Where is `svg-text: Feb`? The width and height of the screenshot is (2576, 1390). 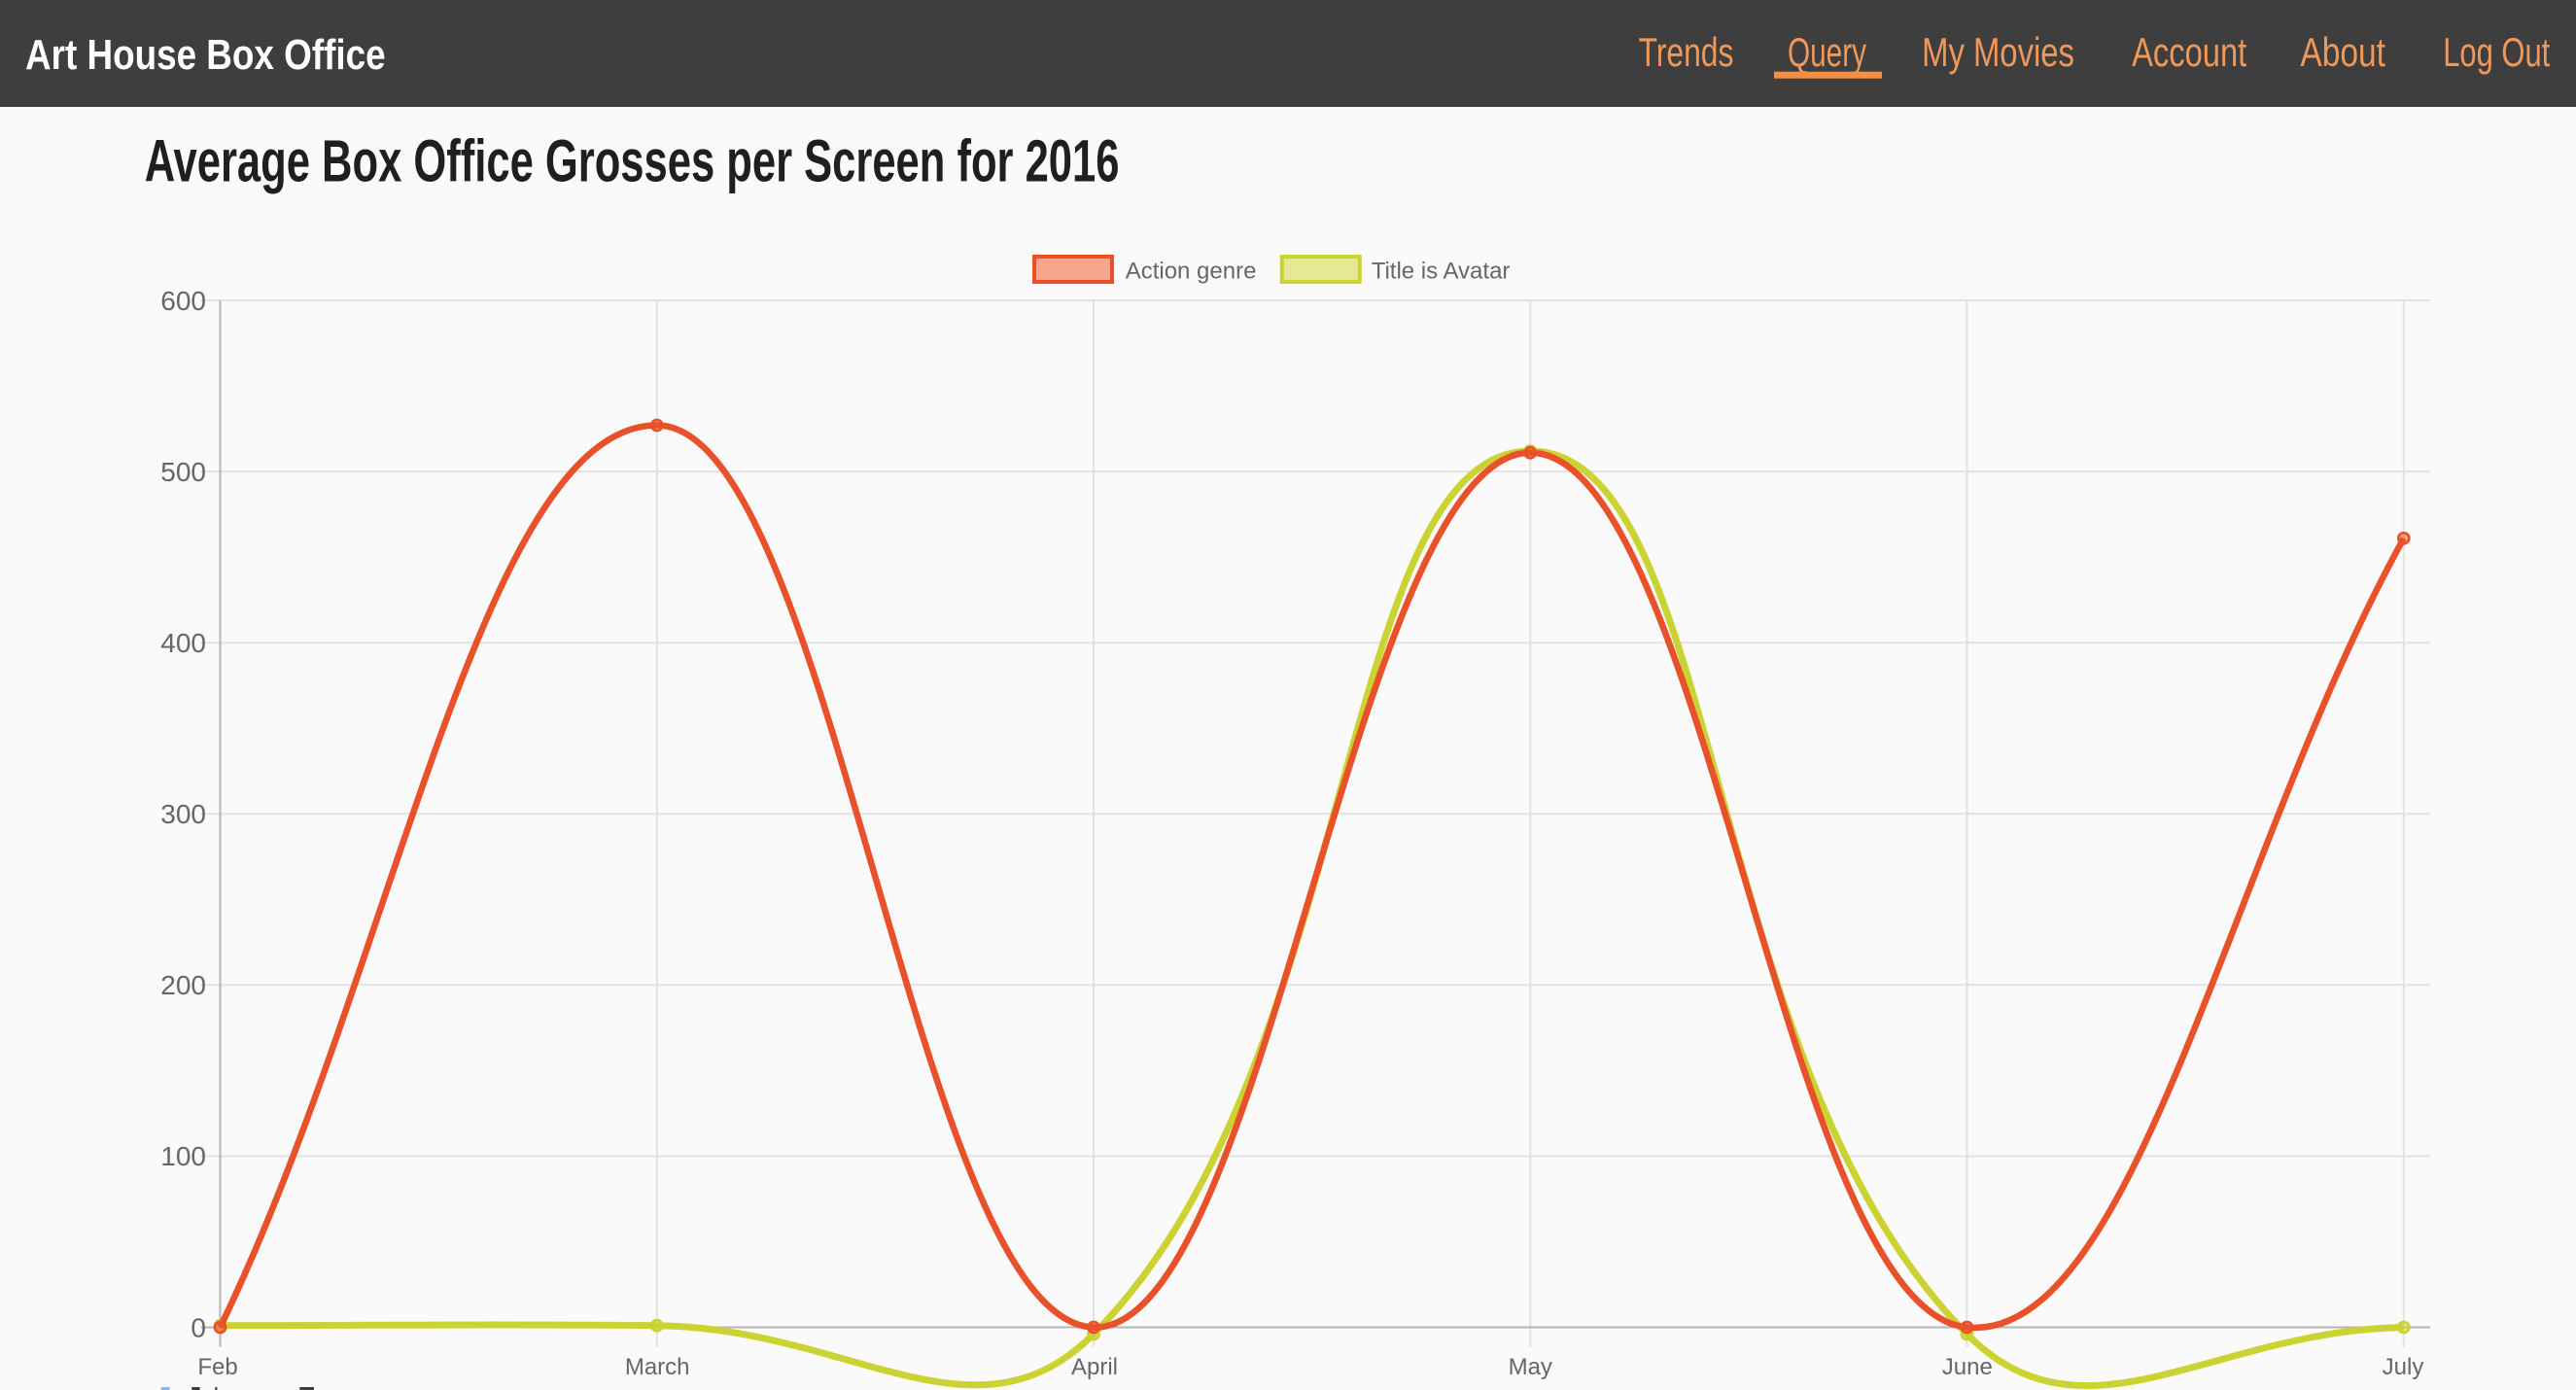
svg-text: Feb is located at coordinates (217, 1367).